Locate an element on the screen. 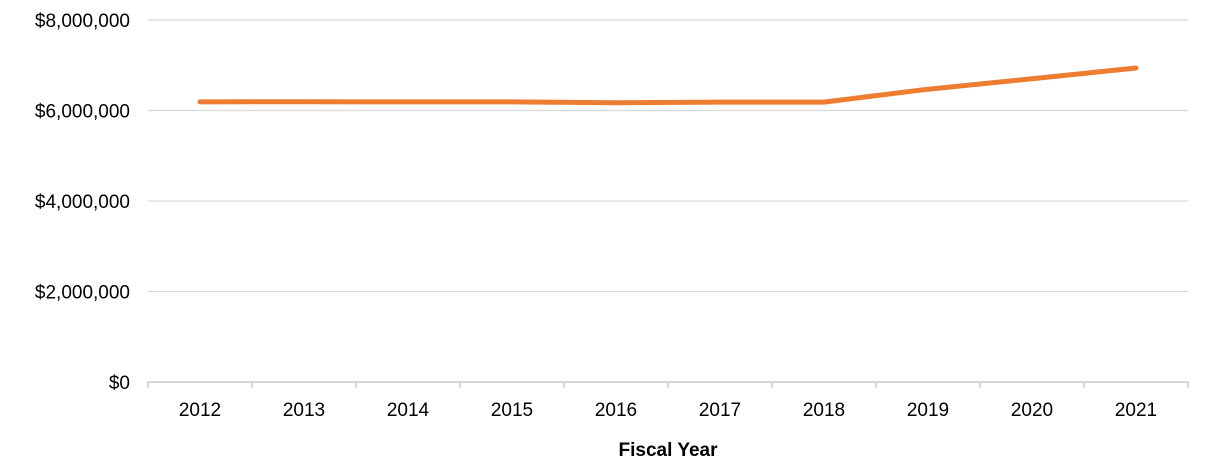 This screenshot has width=1209, height=459. x-tick-label: 2021 is located at coordinates (1136, 410).